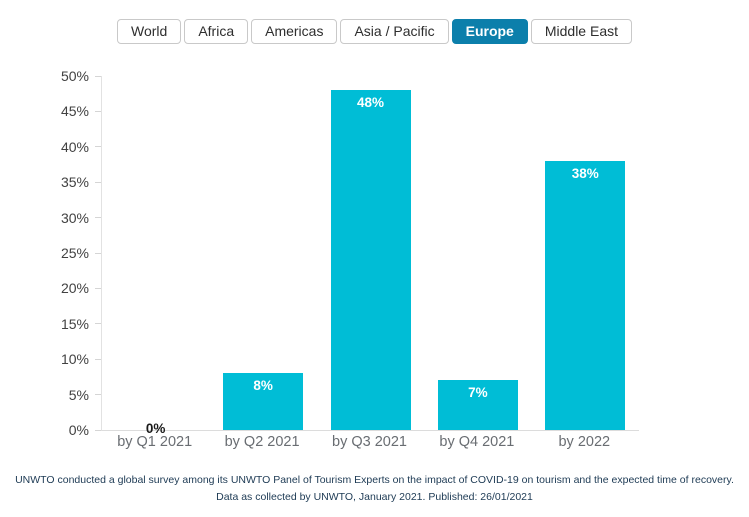 Image resolution: width=749 pixels, height=517 pixels. Describe the element at coordinates (74, 359) in the screenshot. I see `y-tick-label: 10%` at that location.